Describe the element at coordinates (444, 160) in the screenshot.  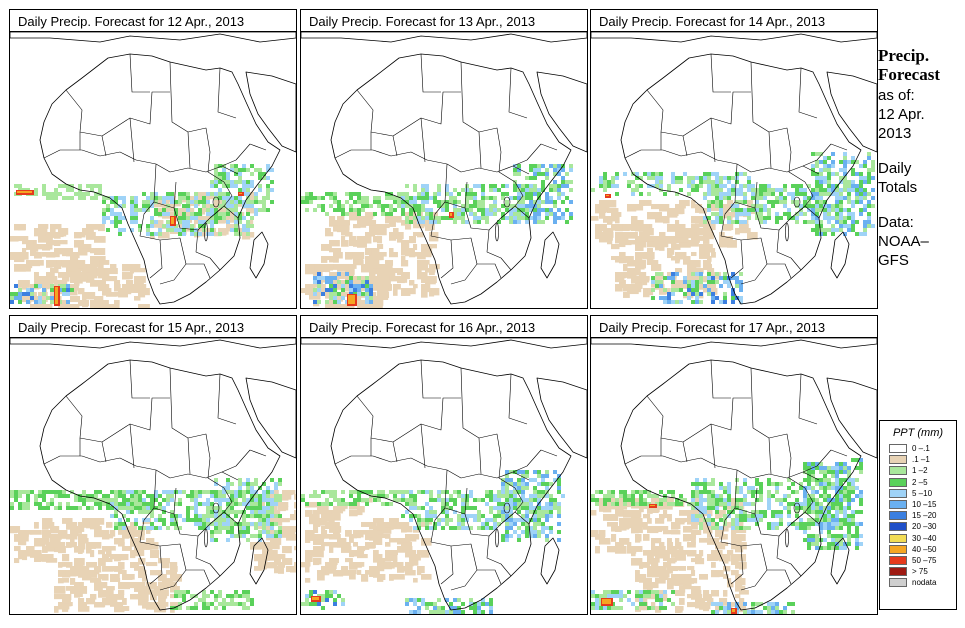
I see `forecast-panel: Daily Precip. Forecast for 13 Apr., 2013` at that location.